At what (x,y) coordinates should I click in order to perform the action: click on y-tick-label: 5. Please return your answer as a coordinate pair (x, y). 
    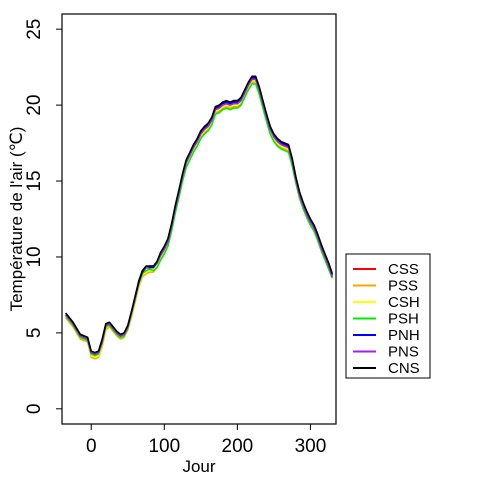
    Looking at the image, I should click on (34, 333).